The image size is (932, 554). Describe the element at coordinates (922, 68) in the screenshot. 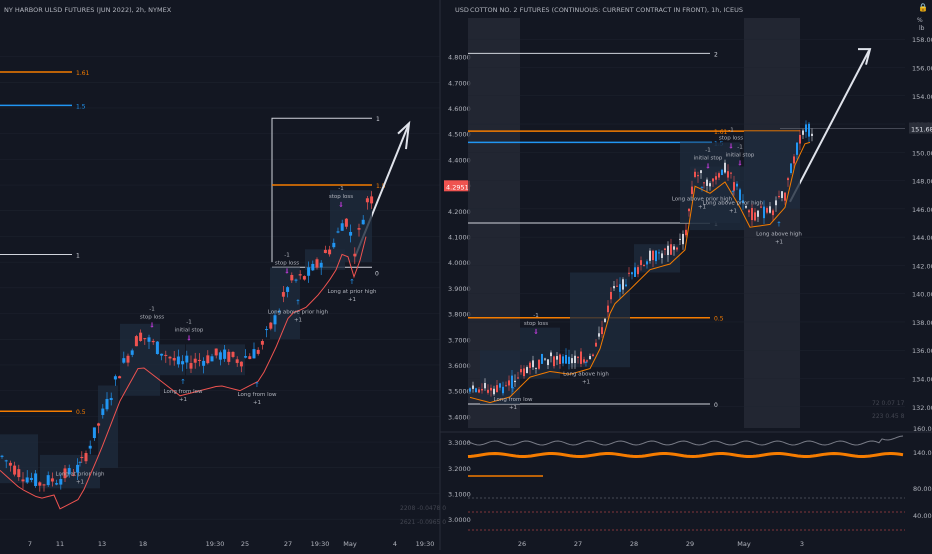

I see `right-y-tick-label: 156.00` at that location.